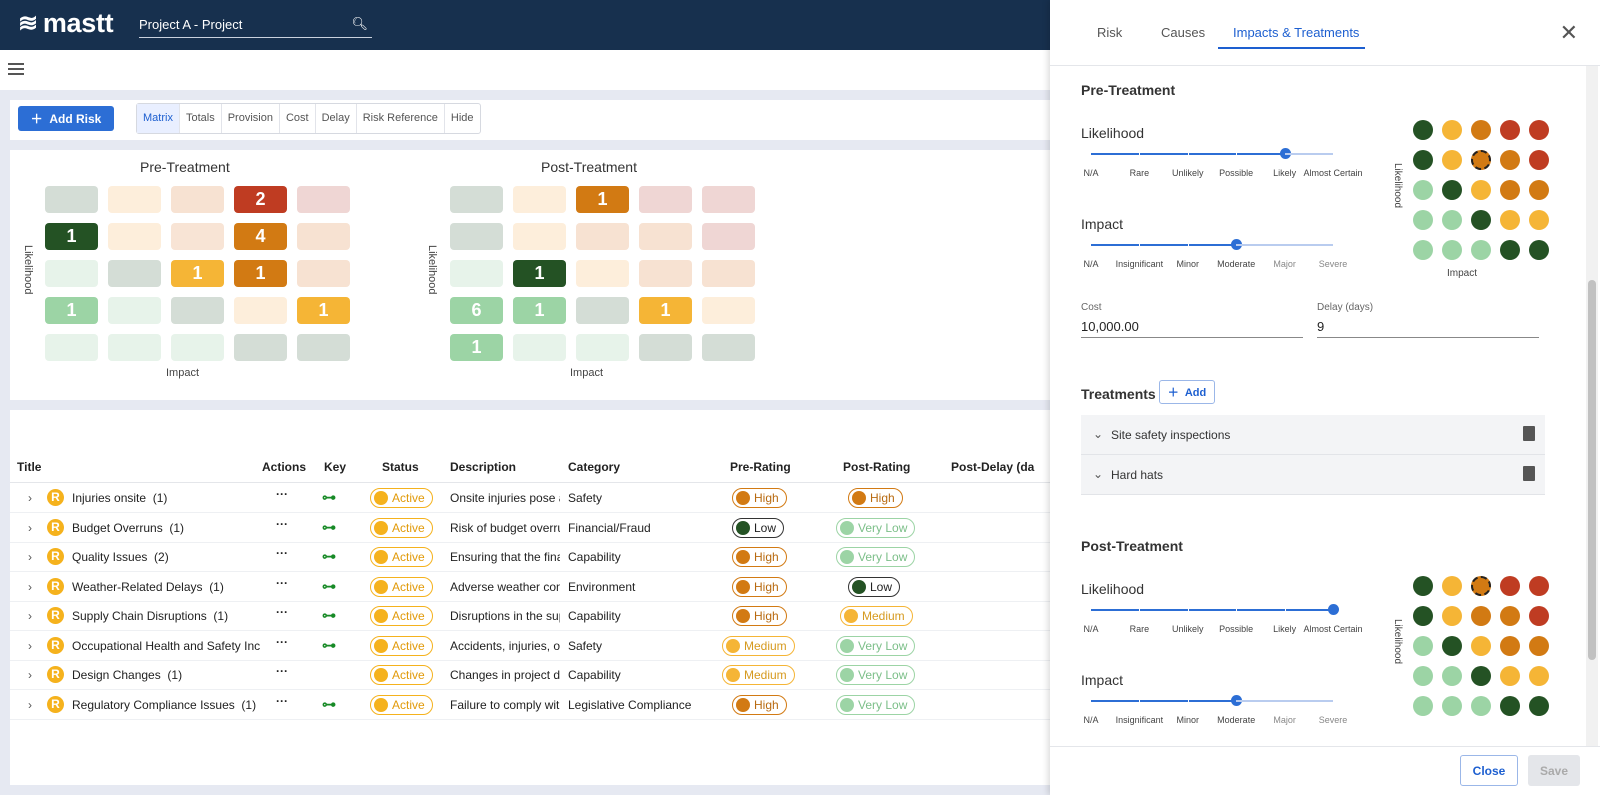 The height and width of the screenshot is (795, 1600). Describe the element at coordinates (251, 118) in the screenshot. I see `view-tab-provision: Provision` at that location.